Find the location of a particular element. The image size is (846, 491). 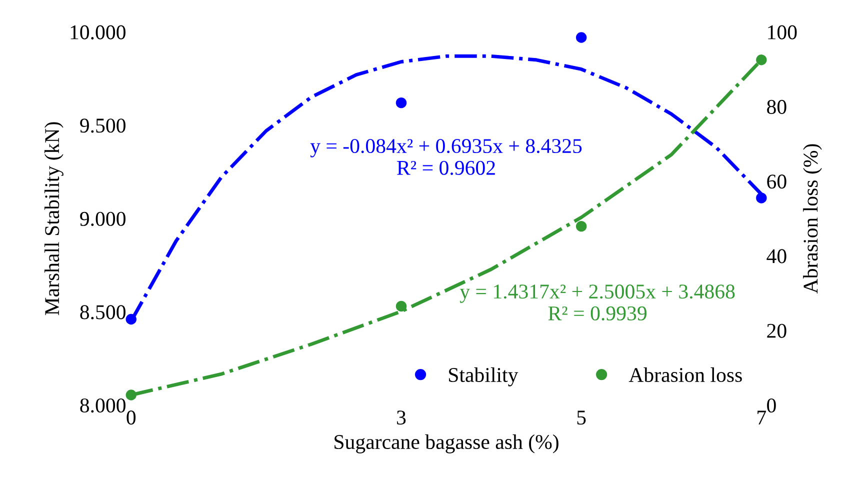

y2-tick-label: 40 is located at coordinates (776, 256).